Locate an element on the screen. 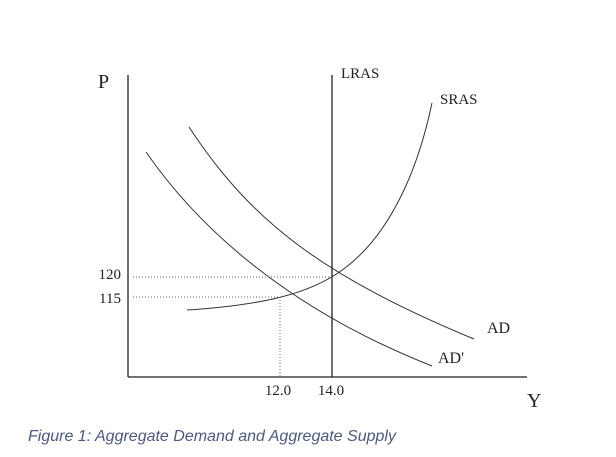 This screenshot has width=616, height=457. curve-label: AD' is located at coordinates (451, 358).